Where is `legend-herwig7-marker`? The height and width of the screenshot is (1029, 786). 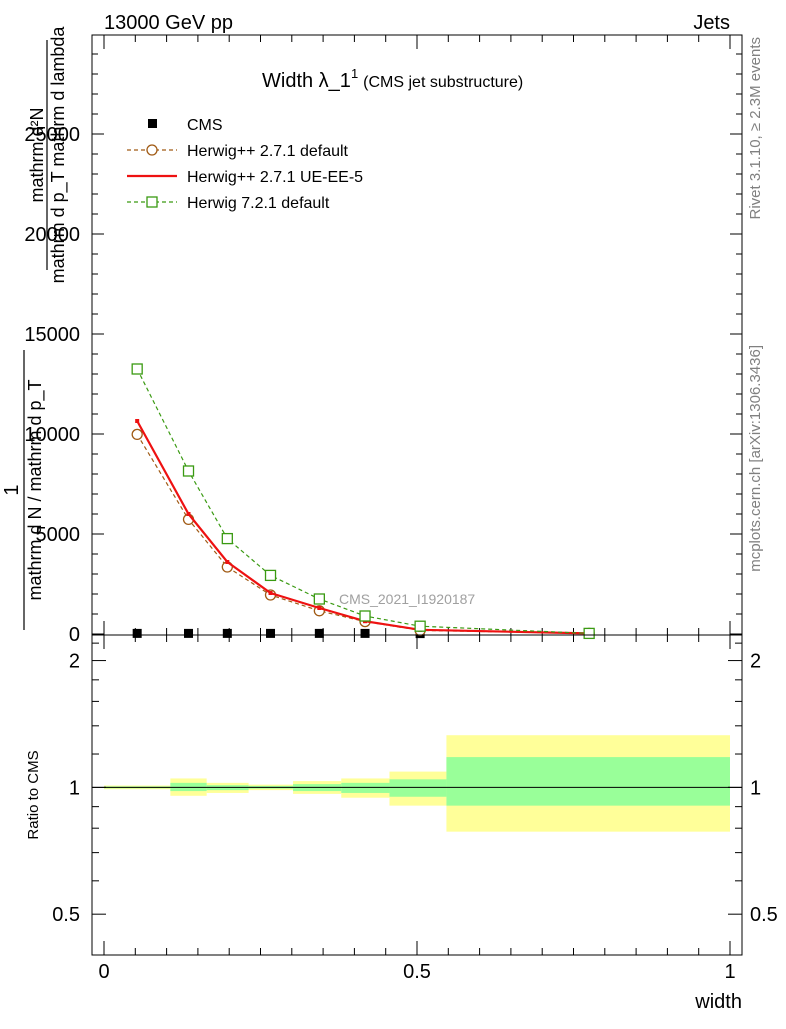 legend-herwig7-marker is located at coordinates (152, 202).